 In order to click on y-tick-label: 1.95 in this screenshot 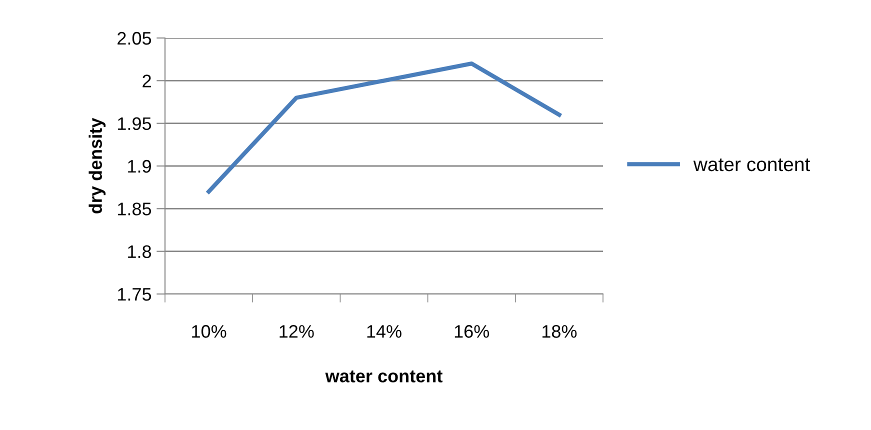, I will do `click(135, 123)`.